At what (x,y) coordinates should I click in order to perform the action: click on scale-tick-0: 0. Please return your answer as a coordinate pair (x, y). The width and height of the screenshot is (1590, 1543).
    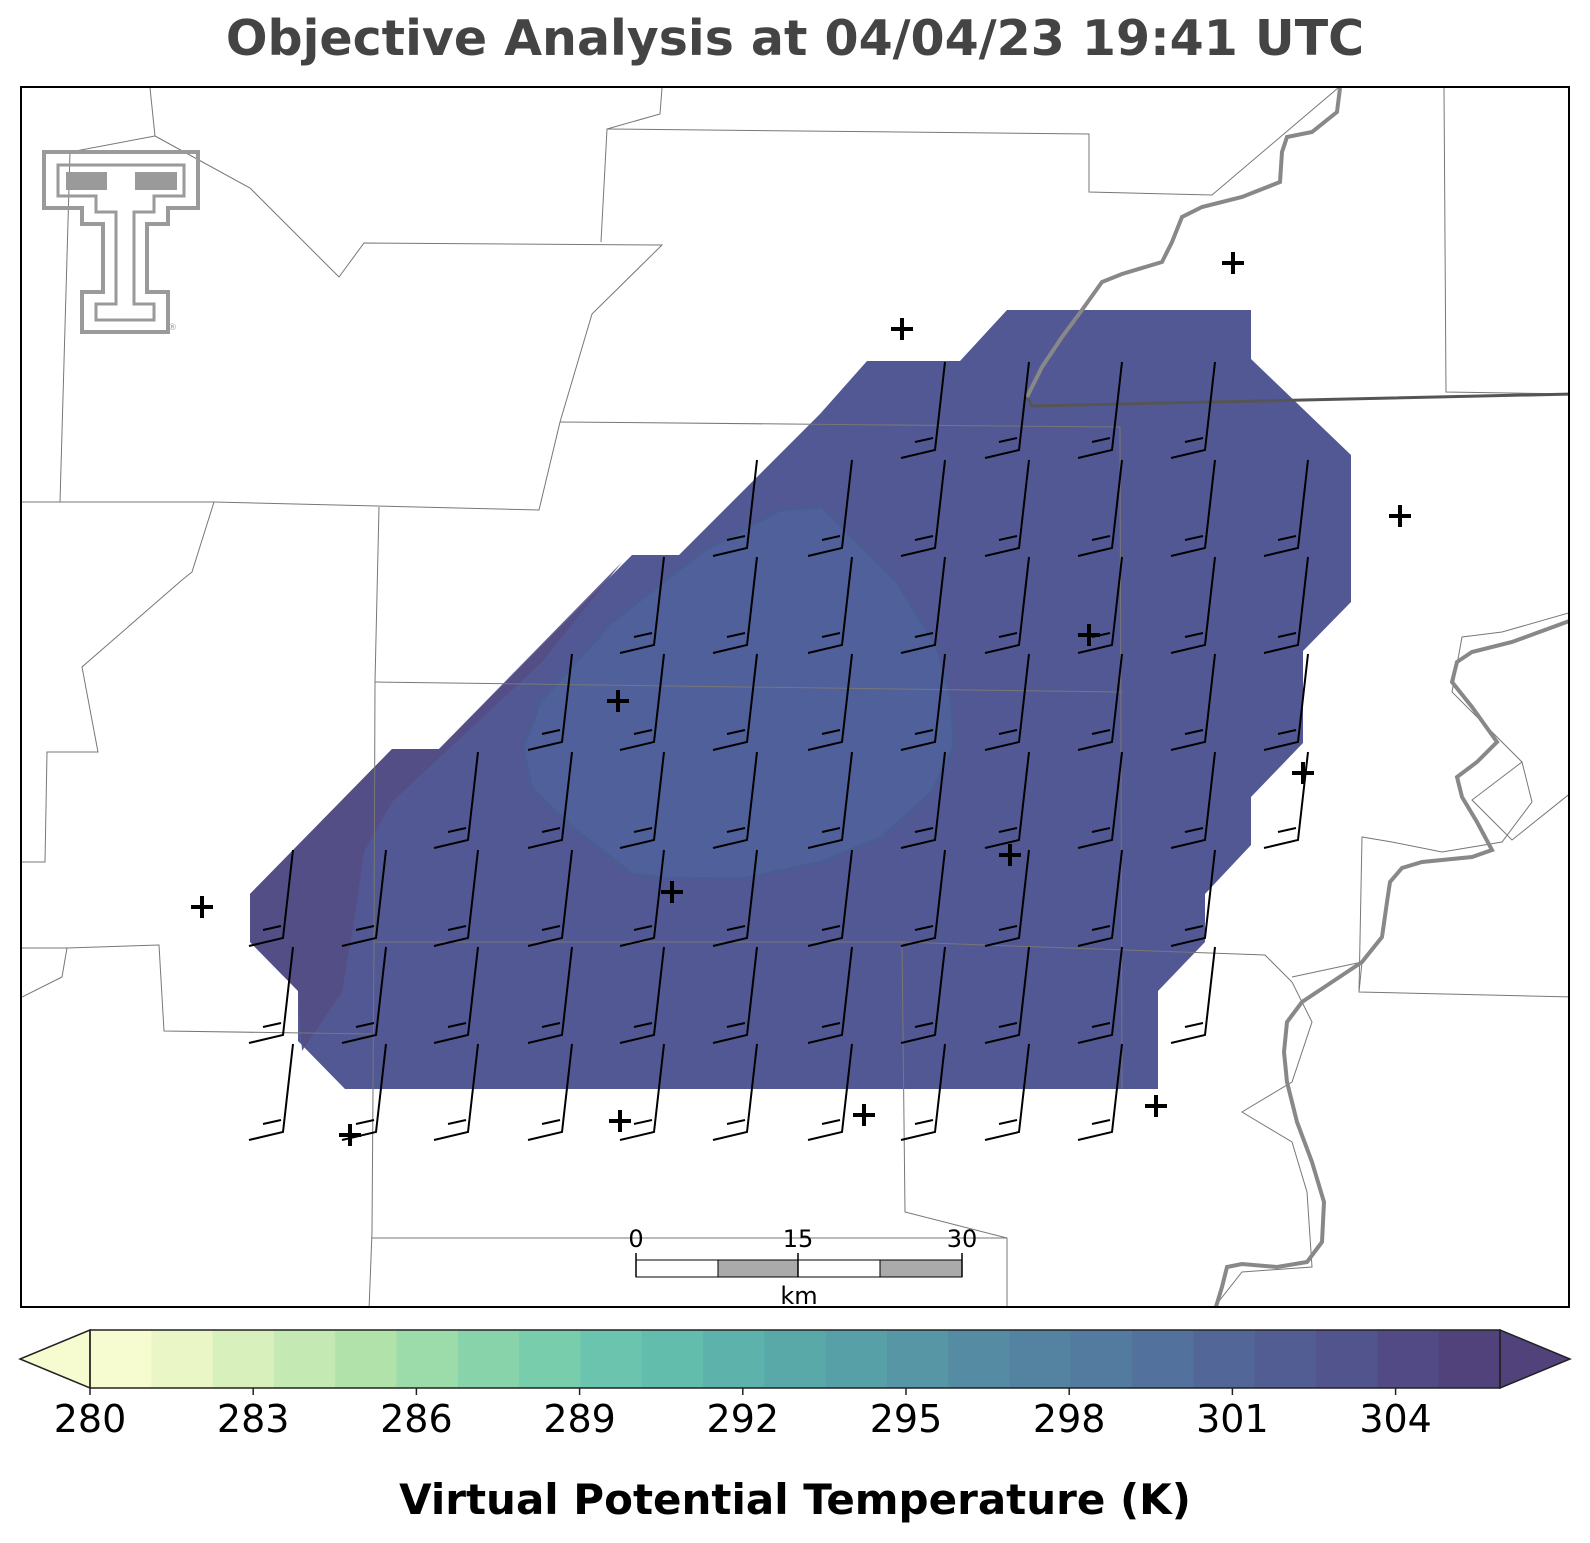
    Looking at the image, I should click on (635, 1239).